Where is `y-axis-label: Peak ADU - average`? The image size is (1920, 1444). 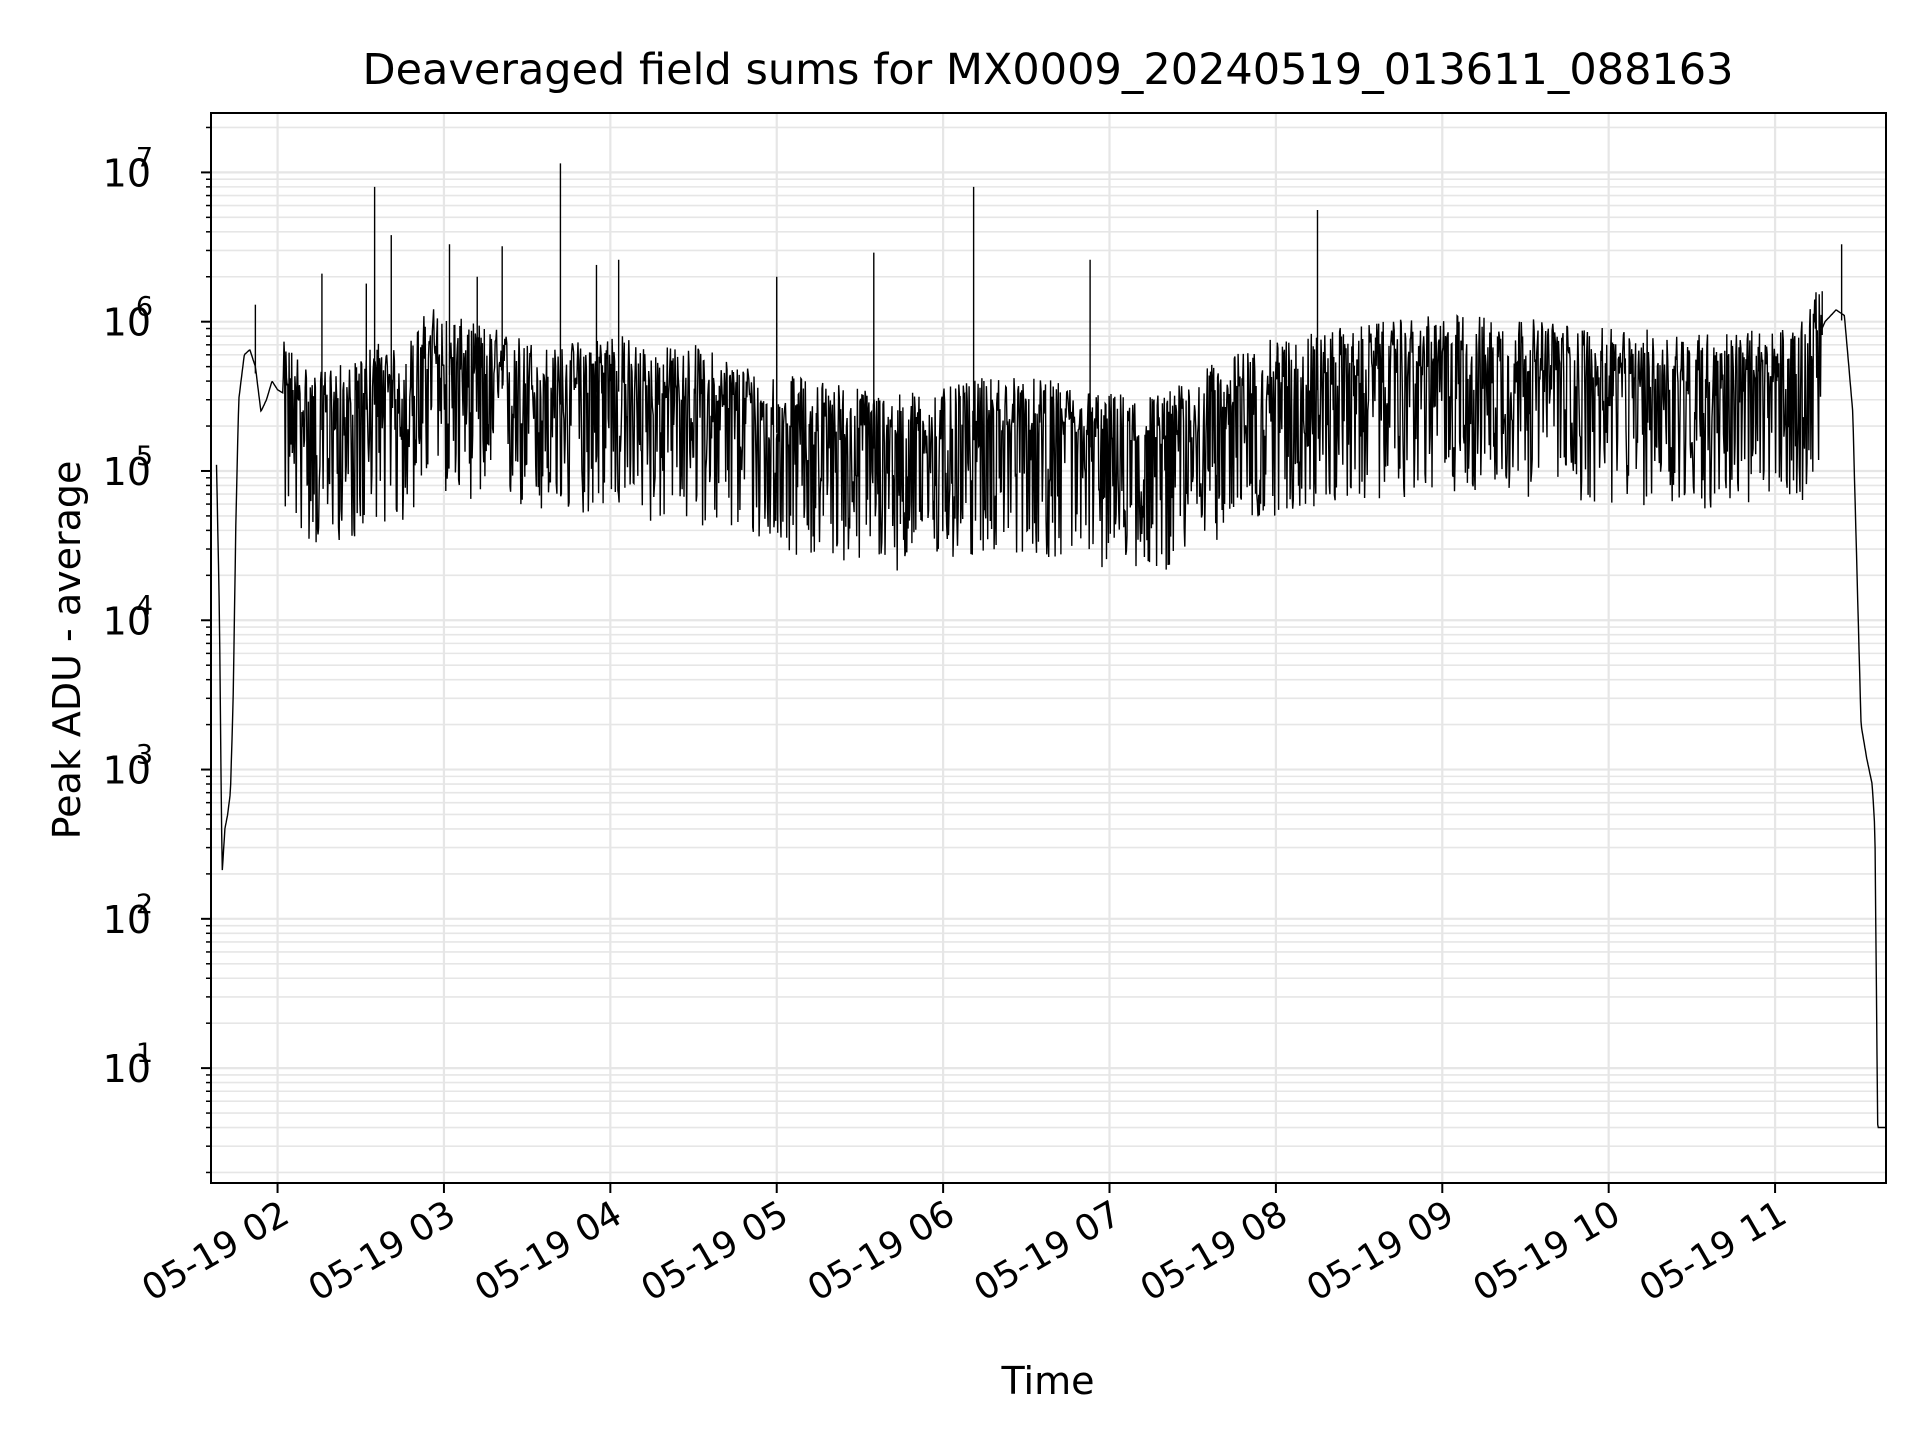 y-axis-label: Peak ADU - average is located at coordinates (67, 650).